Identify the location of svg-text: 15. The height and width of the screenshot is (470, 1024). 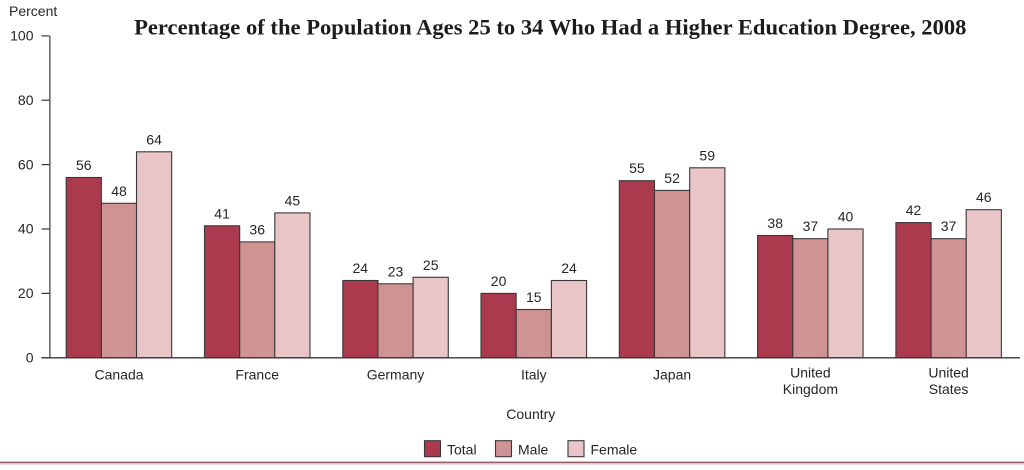
(534, 297).